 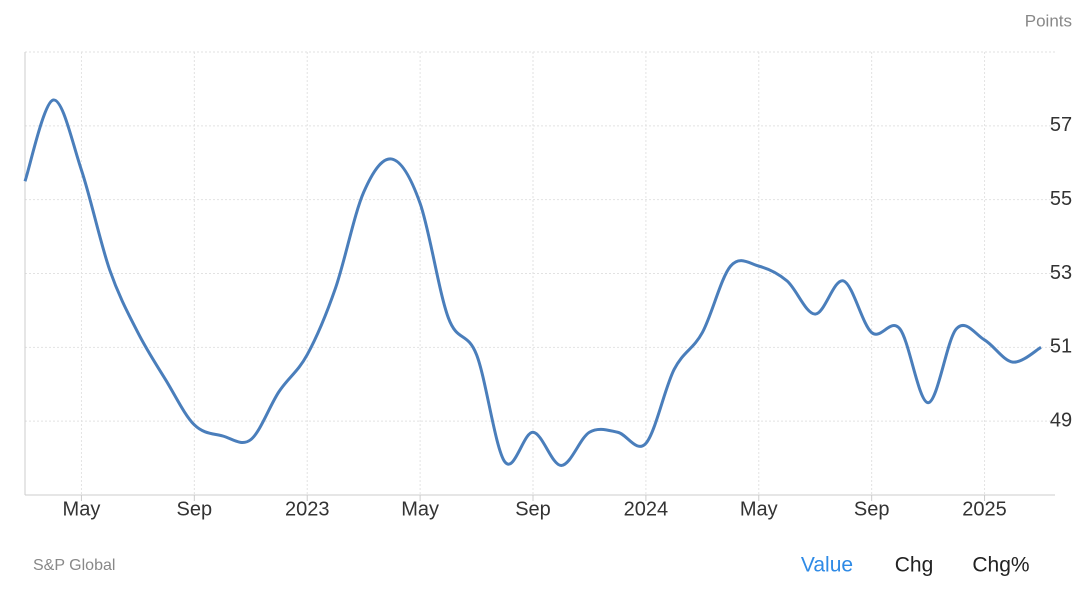 What do you see at coordinates (74, 565) in the screenshot?
I see `source: S&P Global` at bounding box center [74, 565].